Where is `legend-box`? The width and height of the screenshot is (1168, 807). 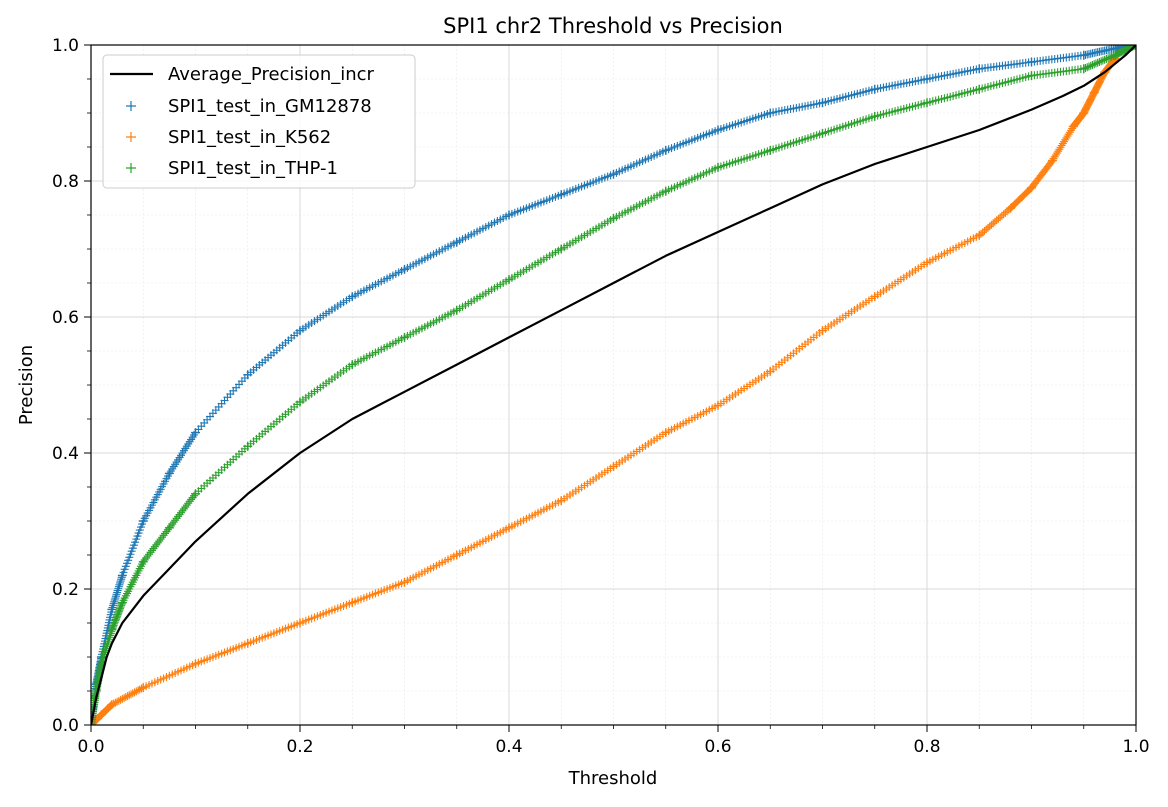
legend-box is located at coordinates (259, 121).